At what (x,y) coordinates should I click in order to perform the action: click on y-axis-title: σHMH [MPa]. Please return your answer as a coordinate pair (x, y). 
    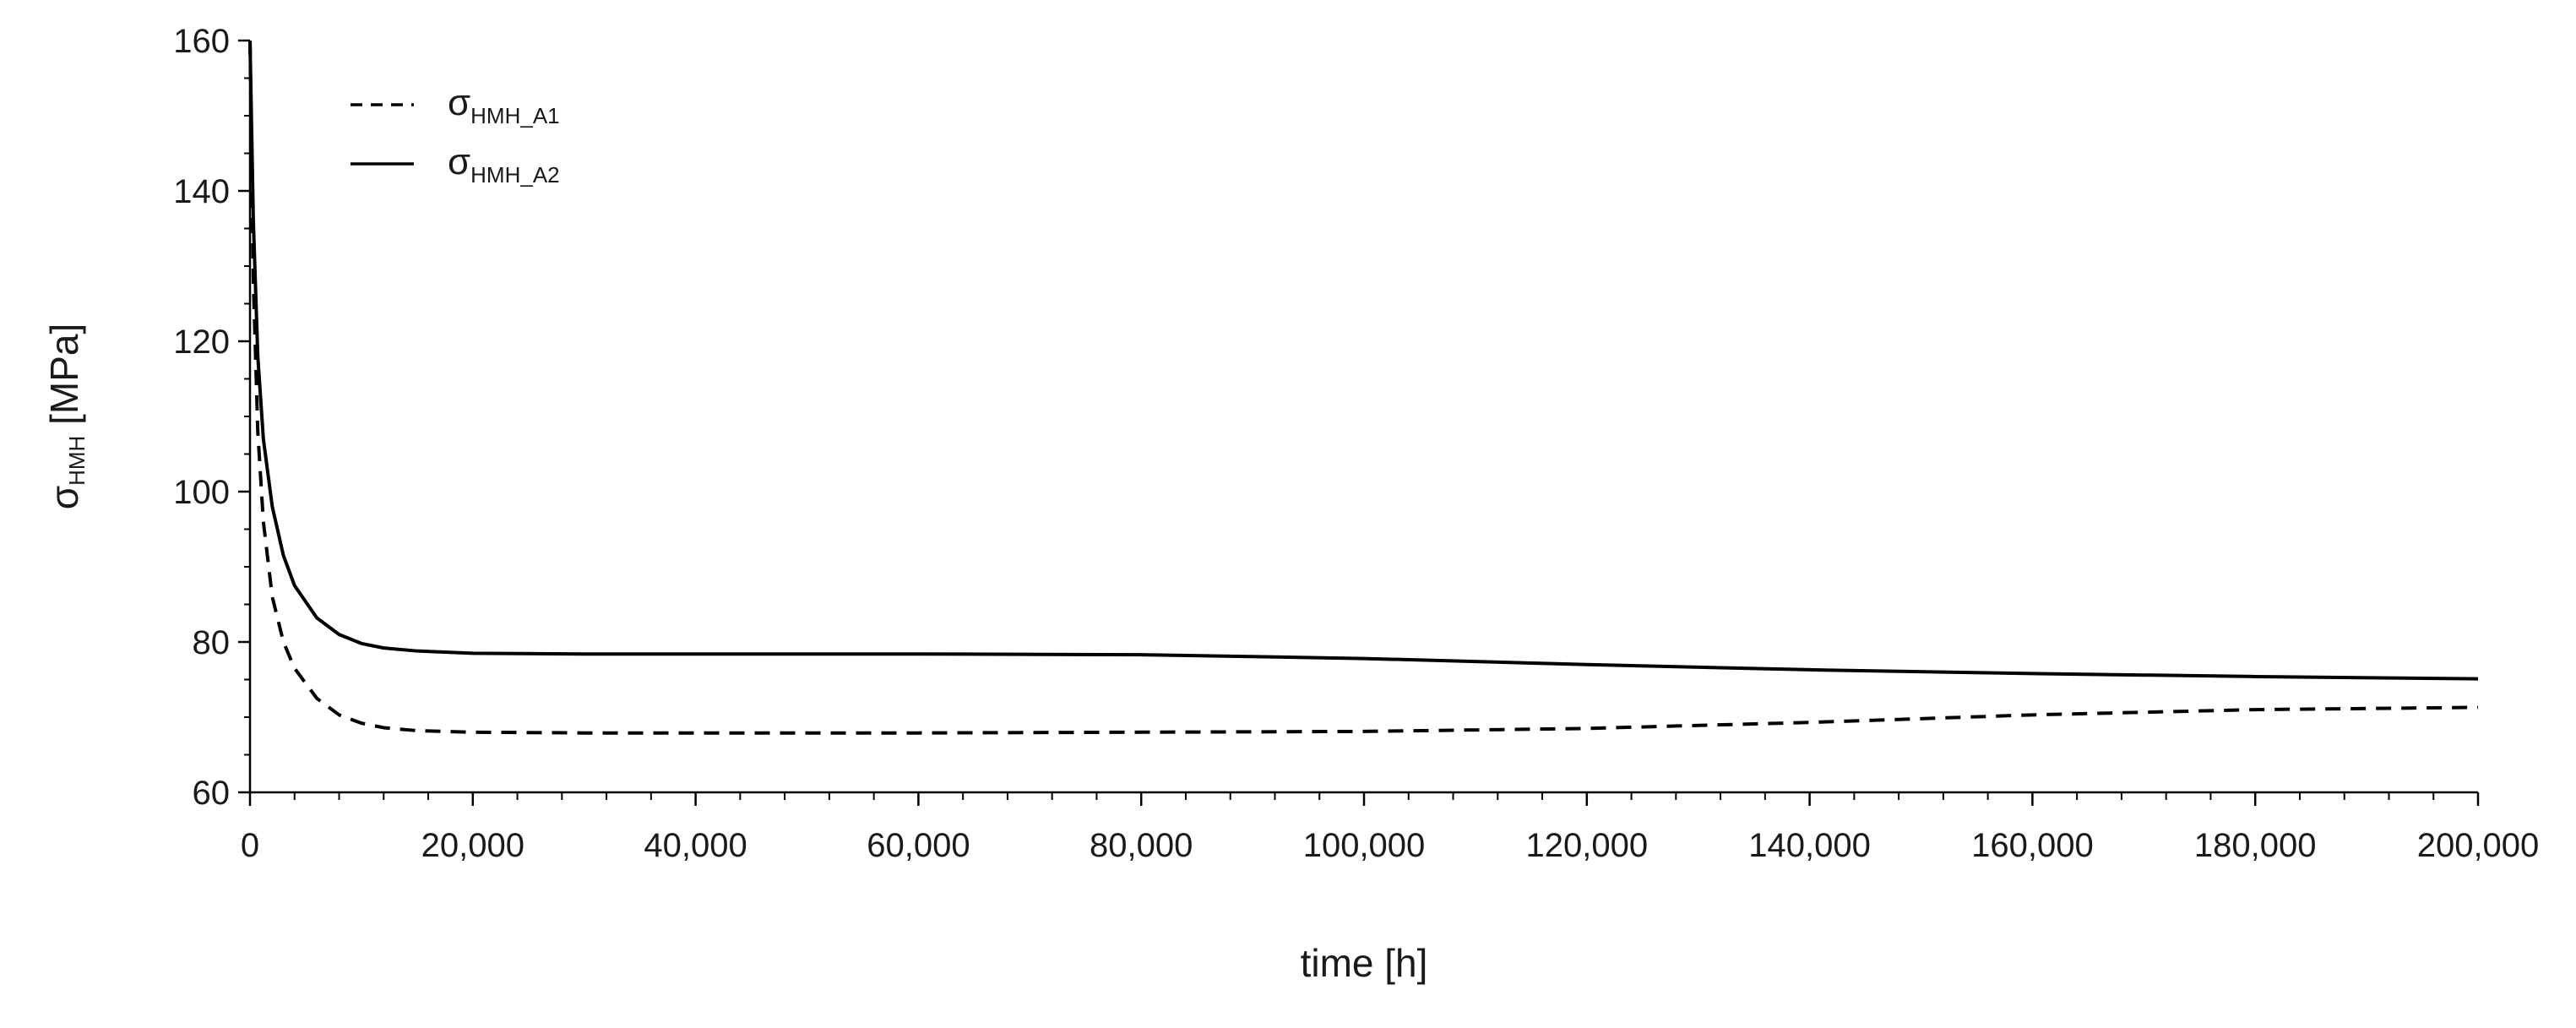
    Looking at the image, I should click on (66, 417).